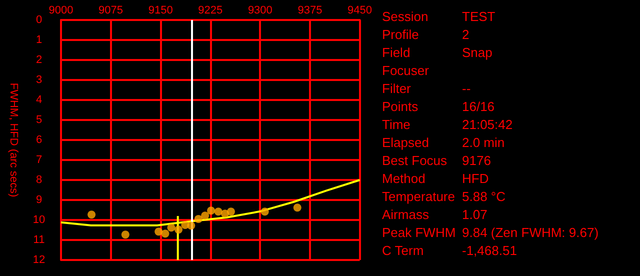 Image resolution: width=640 pixels, height=276 pixels. What do you see at coordinates (61, 10) in the screenshot?
I see `x-tick-label: 9000` at bounding box center [61, 10].